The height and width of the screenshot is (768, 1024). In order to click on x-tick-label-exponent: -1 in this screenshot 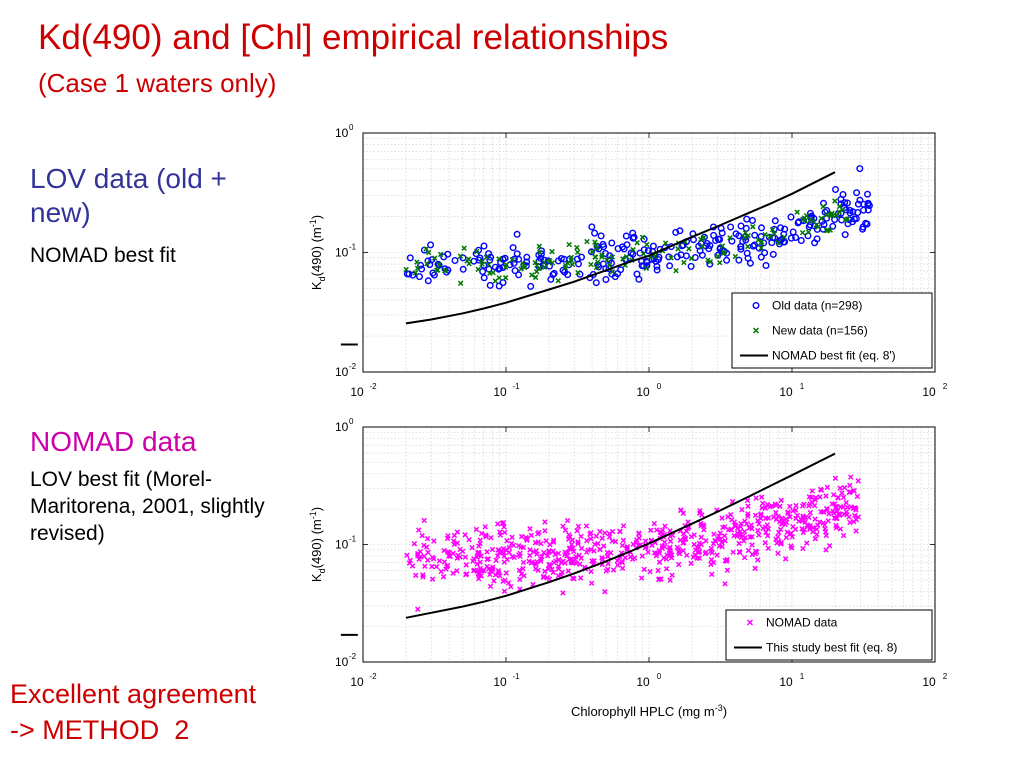, I will do `click(516, 386)`.